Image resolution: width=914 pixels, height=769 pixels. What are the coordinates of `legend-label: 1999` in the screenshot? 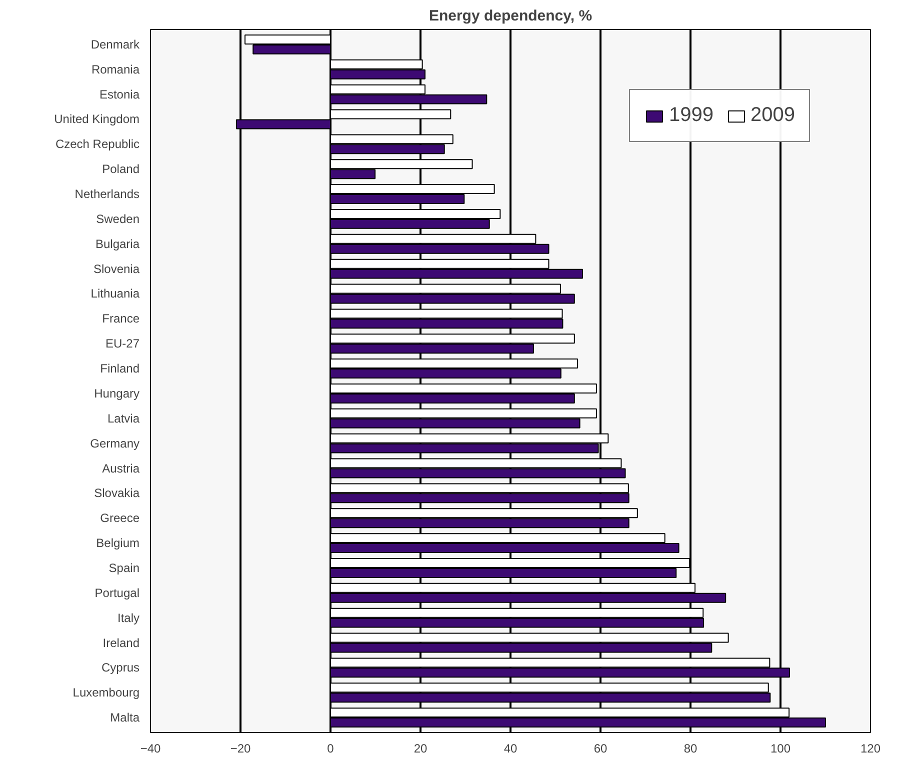 It's located at (691, 115).